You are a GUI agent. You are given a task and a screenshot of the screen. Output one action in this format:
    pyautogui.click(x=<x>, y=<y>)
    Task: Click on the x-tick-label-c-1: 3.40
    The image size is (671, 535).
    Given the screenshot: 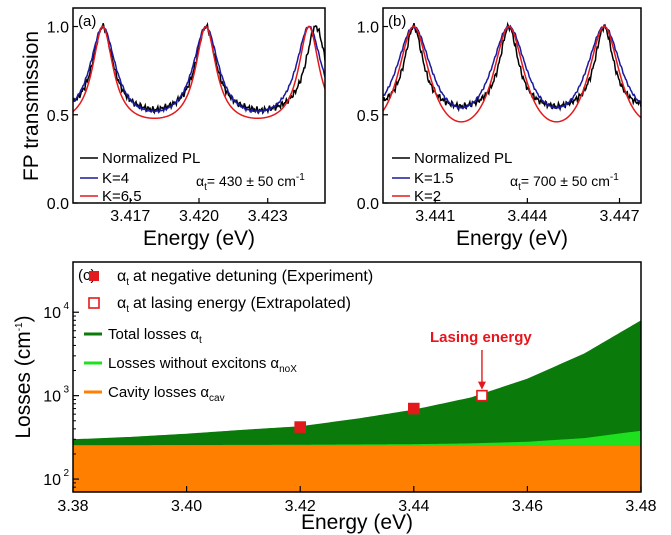 What is the action you would take?
    pyautogui.click(x=186, y=506)
    